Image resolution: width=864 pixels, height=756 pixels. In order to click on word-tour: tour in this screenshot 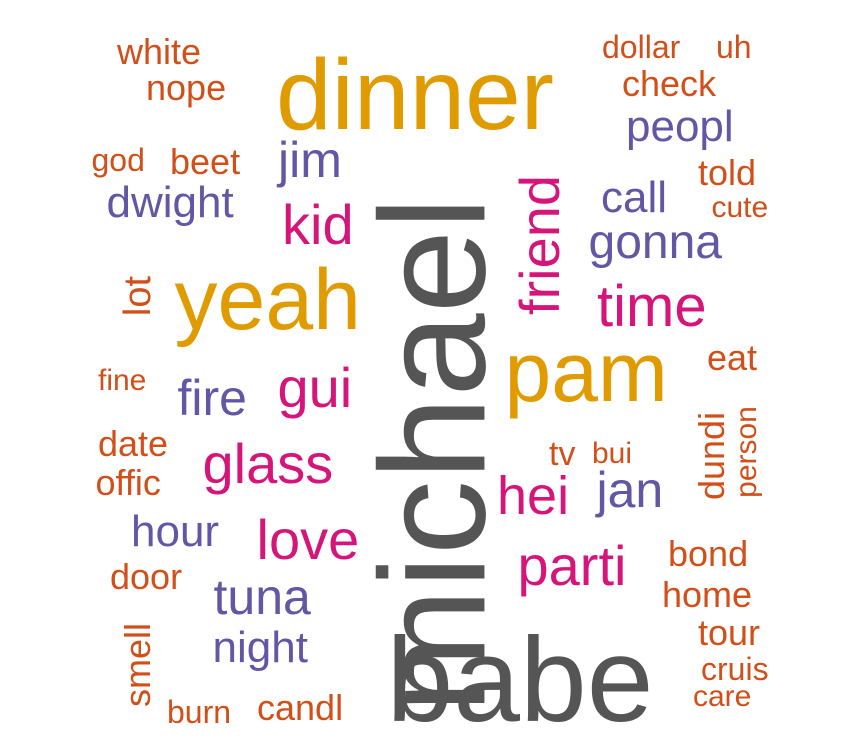, I will do `click(729, 632)`.